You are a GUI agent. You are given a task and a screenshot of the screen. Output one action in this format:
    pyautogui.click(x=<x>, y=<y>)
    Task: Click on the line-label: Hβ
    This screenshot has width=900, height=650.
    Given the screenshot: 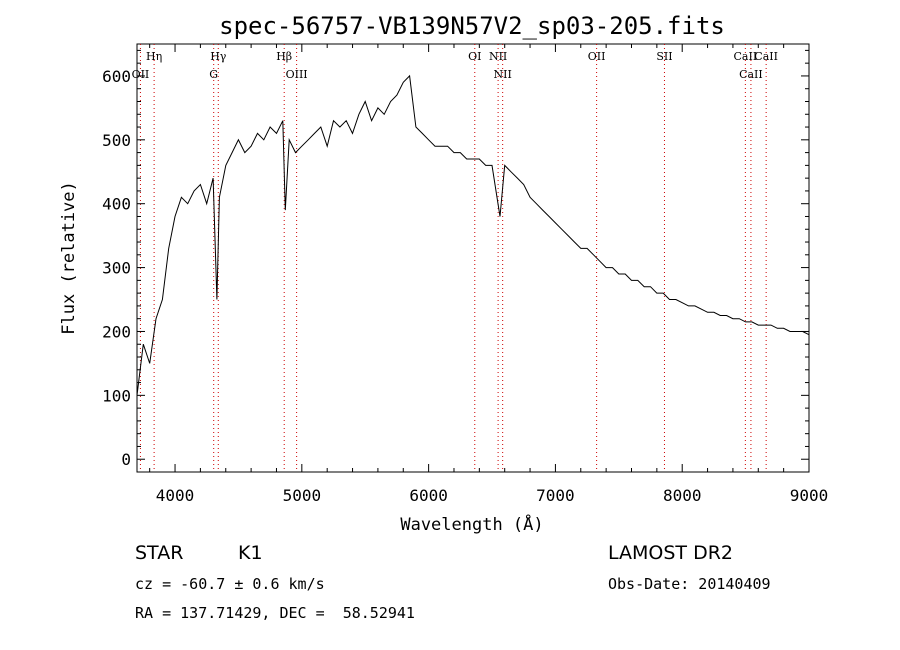 What is the action you would take?
    pyautogui.click(x=284, y=56)
    